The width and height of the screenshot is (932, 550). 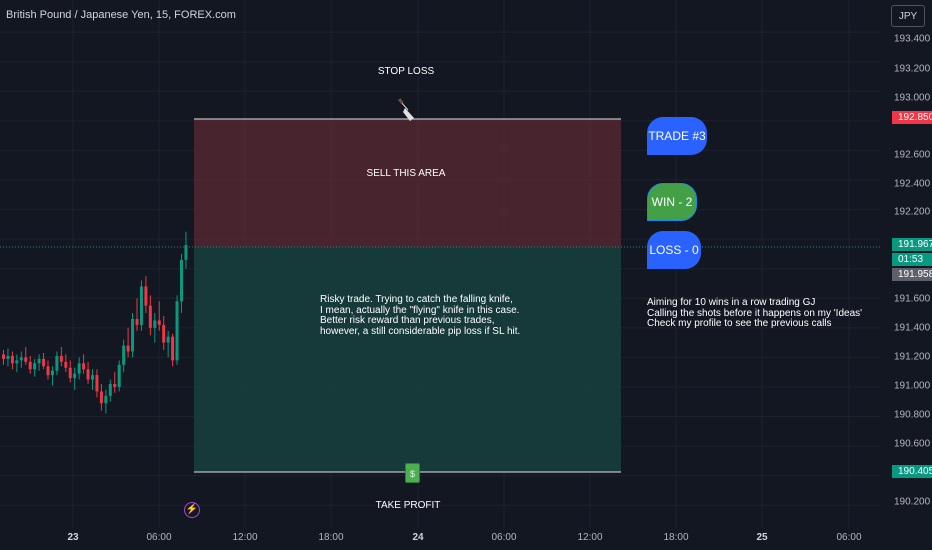 What do you see at coordinates (418, 537) in the screenshot?
I see `time-label: 24` at bounding box center [418, 537].